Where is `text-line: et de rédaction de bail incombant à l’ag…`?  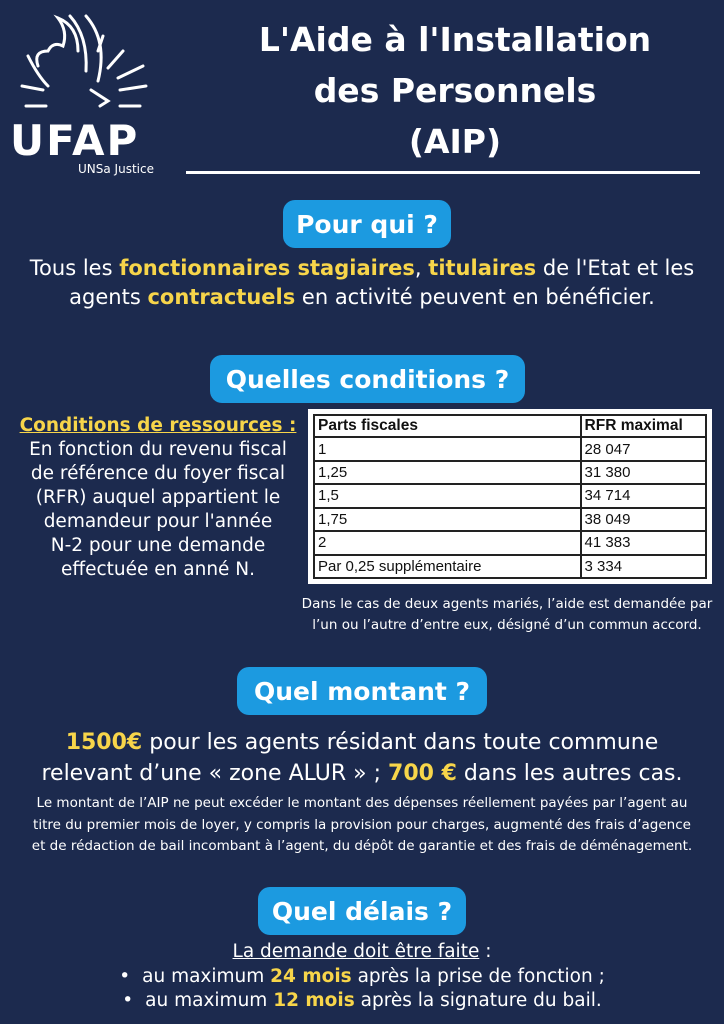
text-line: et de rédaction de bail incombant à l’ag… is located at coordinates (362, 846).